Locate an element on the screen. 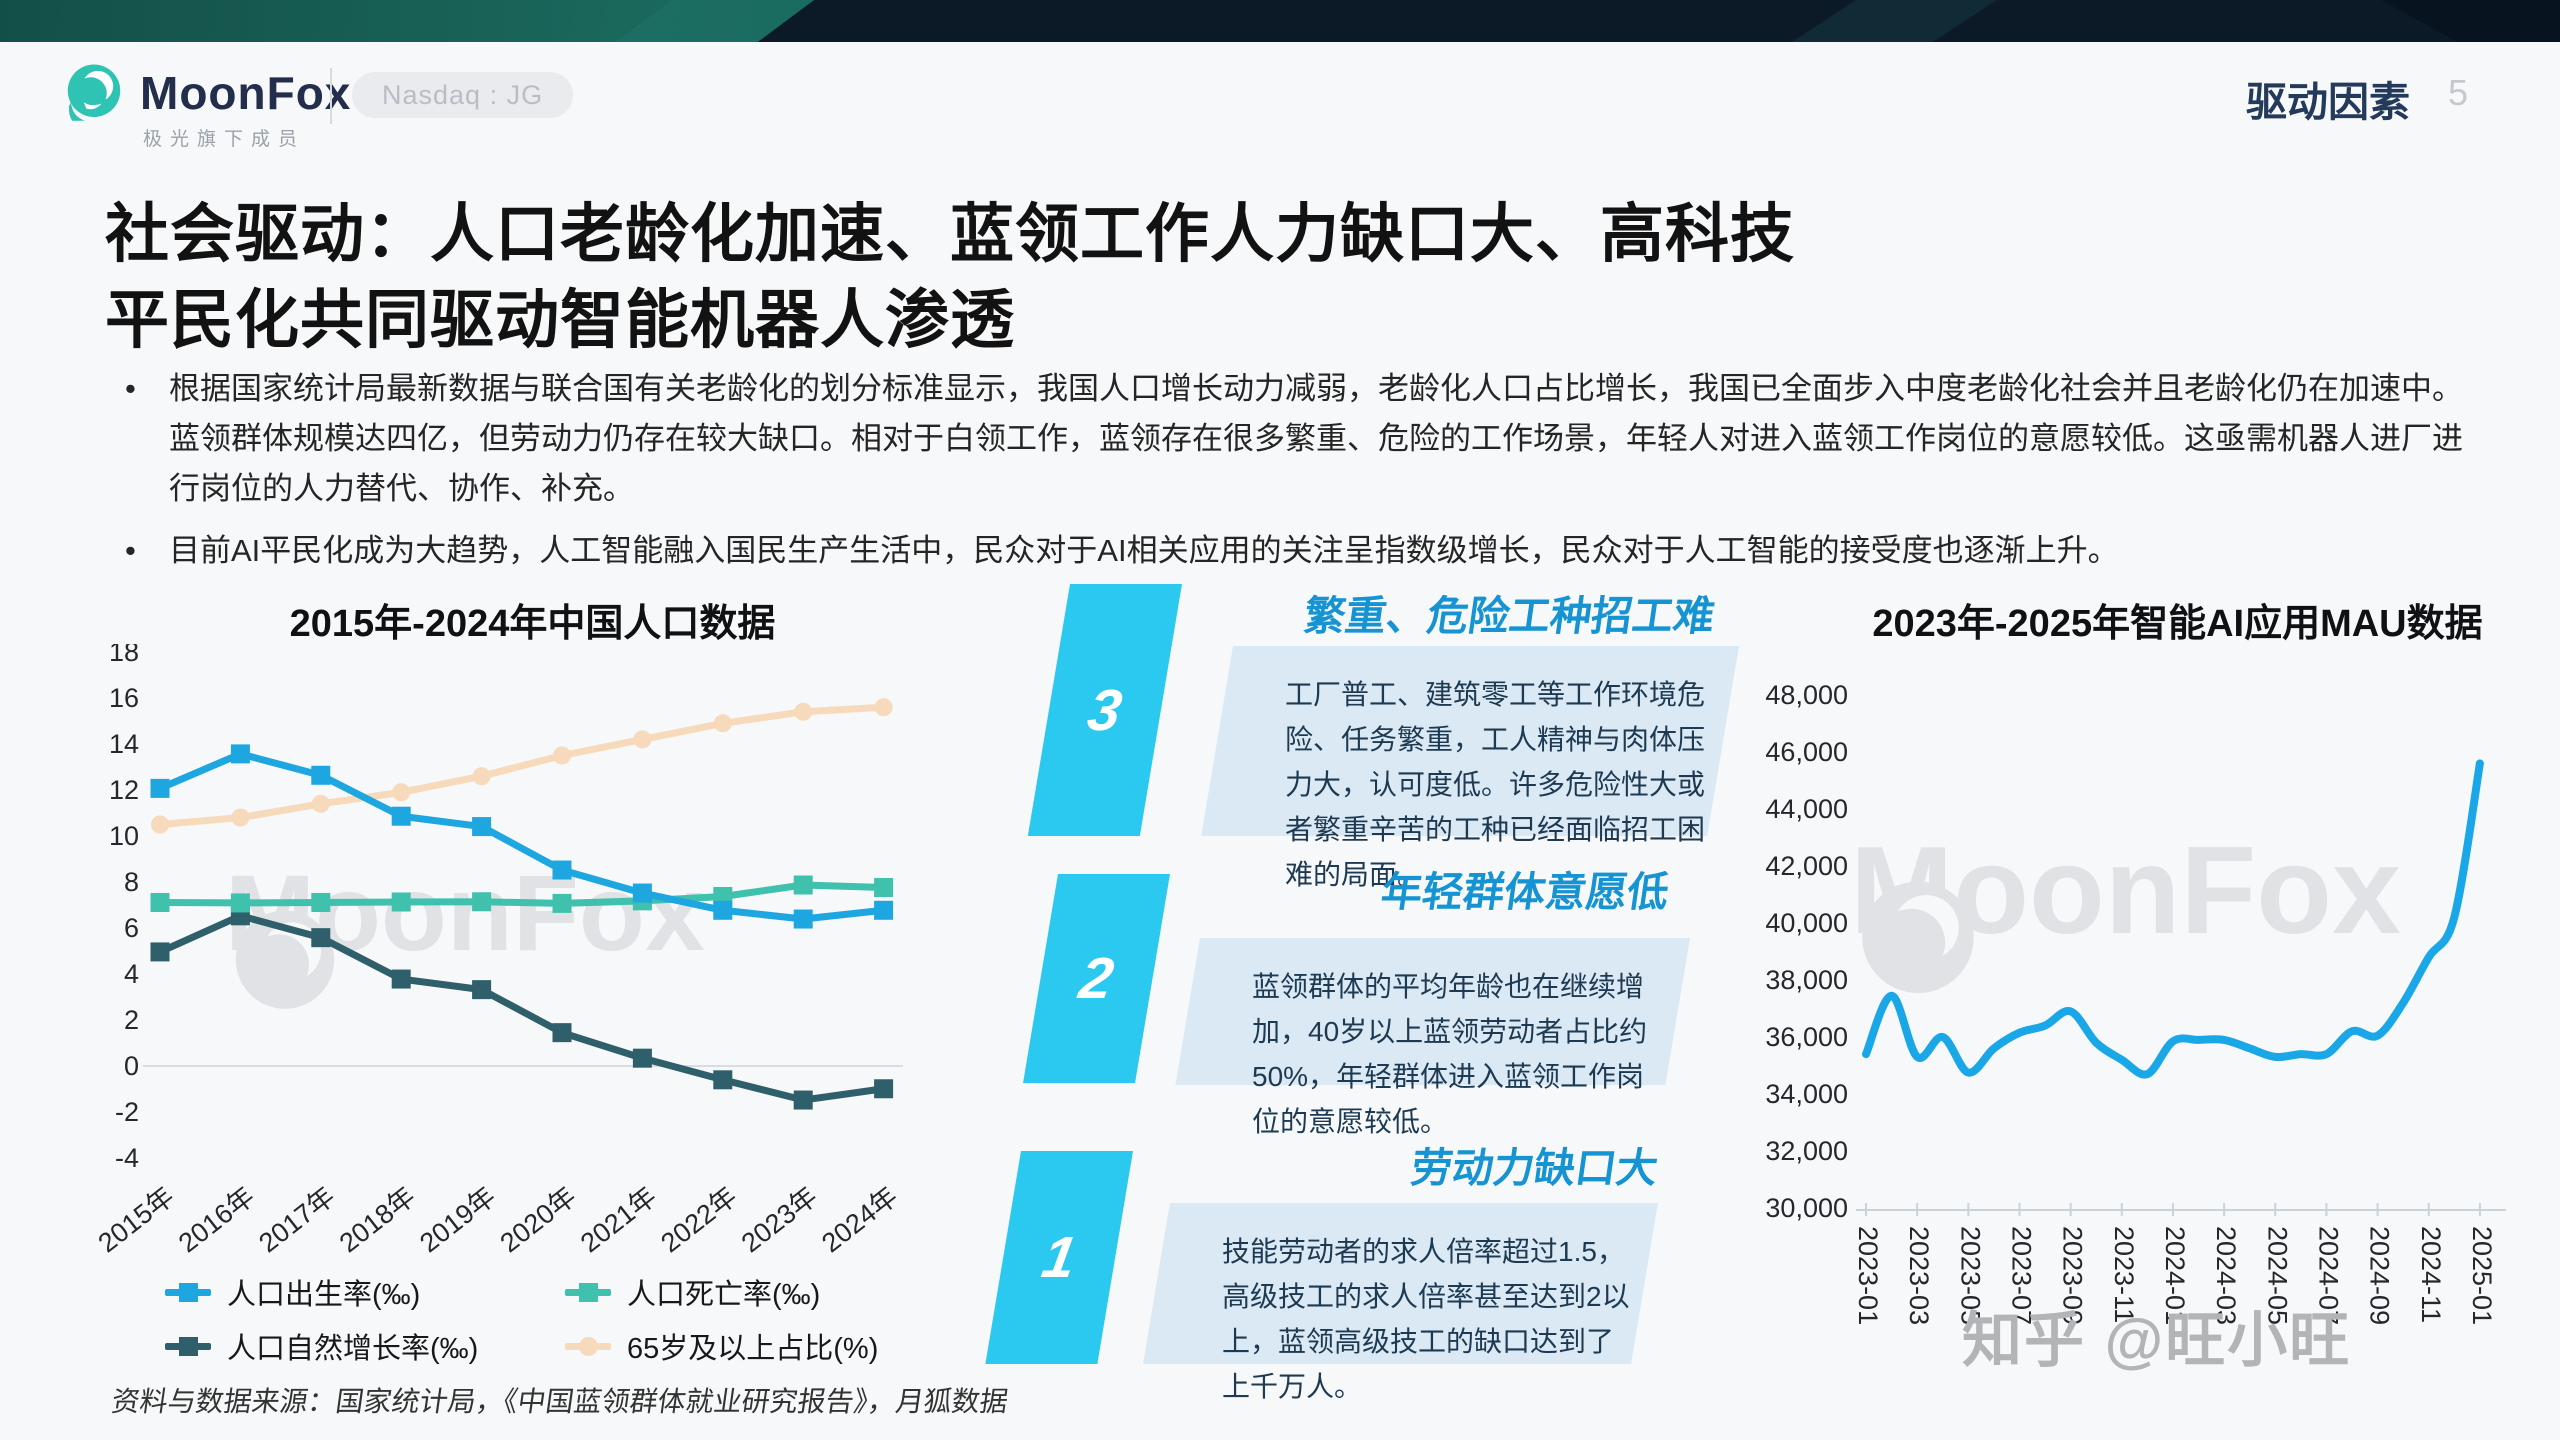 This screenshot has height=1440, width=2560. driver-title-3: 繁重、危险工种招工难 is located at coordinates (1475, 612).